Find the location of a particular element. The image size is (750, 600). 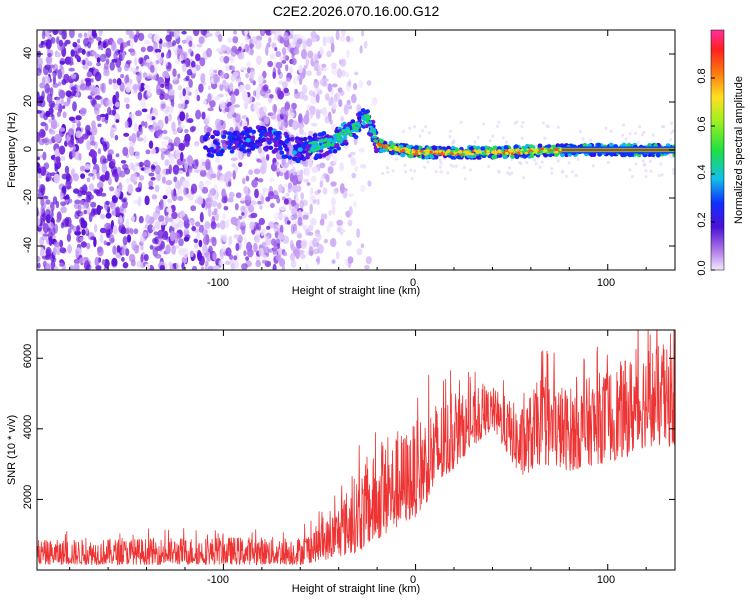

colorbar-gradient is located at coordinates (717, 150).